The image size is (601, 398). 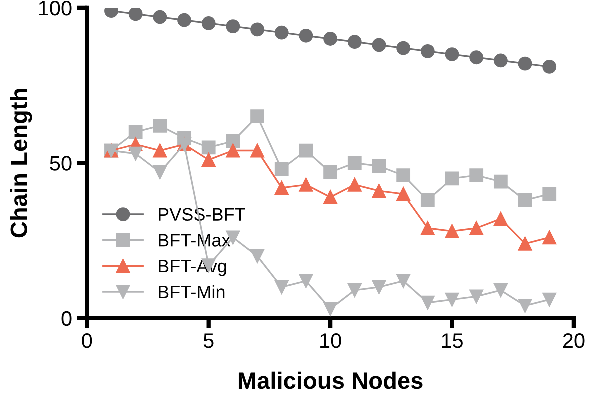 I want to click on legend-label: BFT-Max, so click(x=195, y=240).